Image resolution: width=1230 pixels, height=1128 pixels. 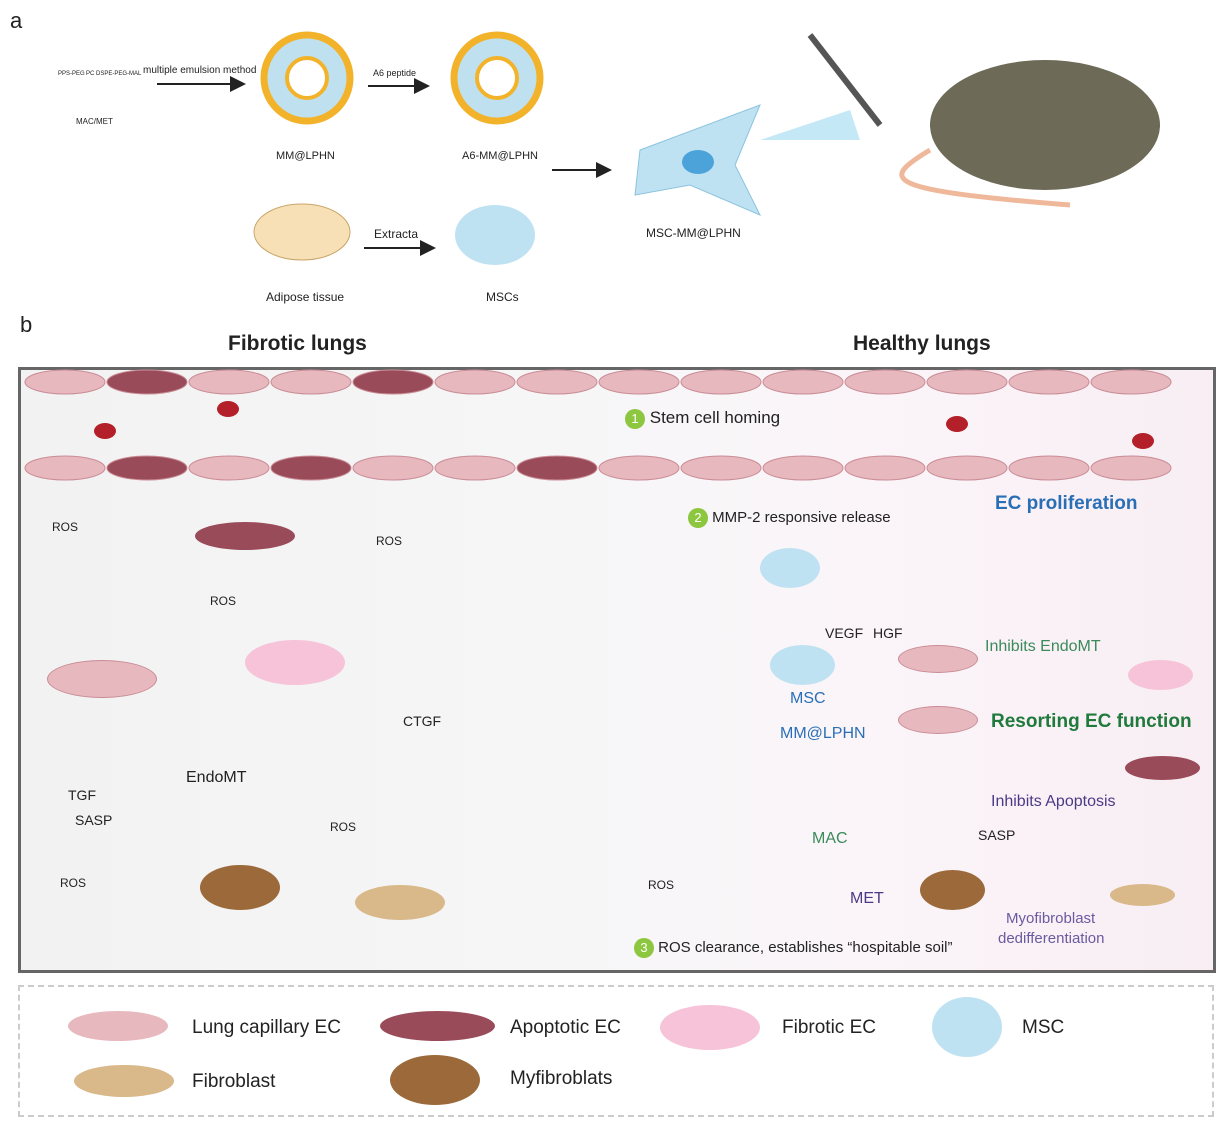 I want to click on sasp-label-left: SASP, so click(x=94, y=820).